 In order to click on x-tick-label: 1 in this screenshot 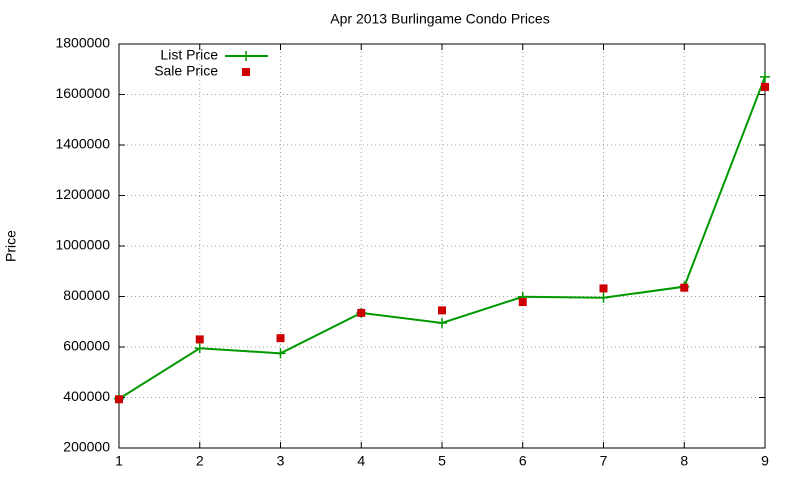, I will do `click(119, 461)`.